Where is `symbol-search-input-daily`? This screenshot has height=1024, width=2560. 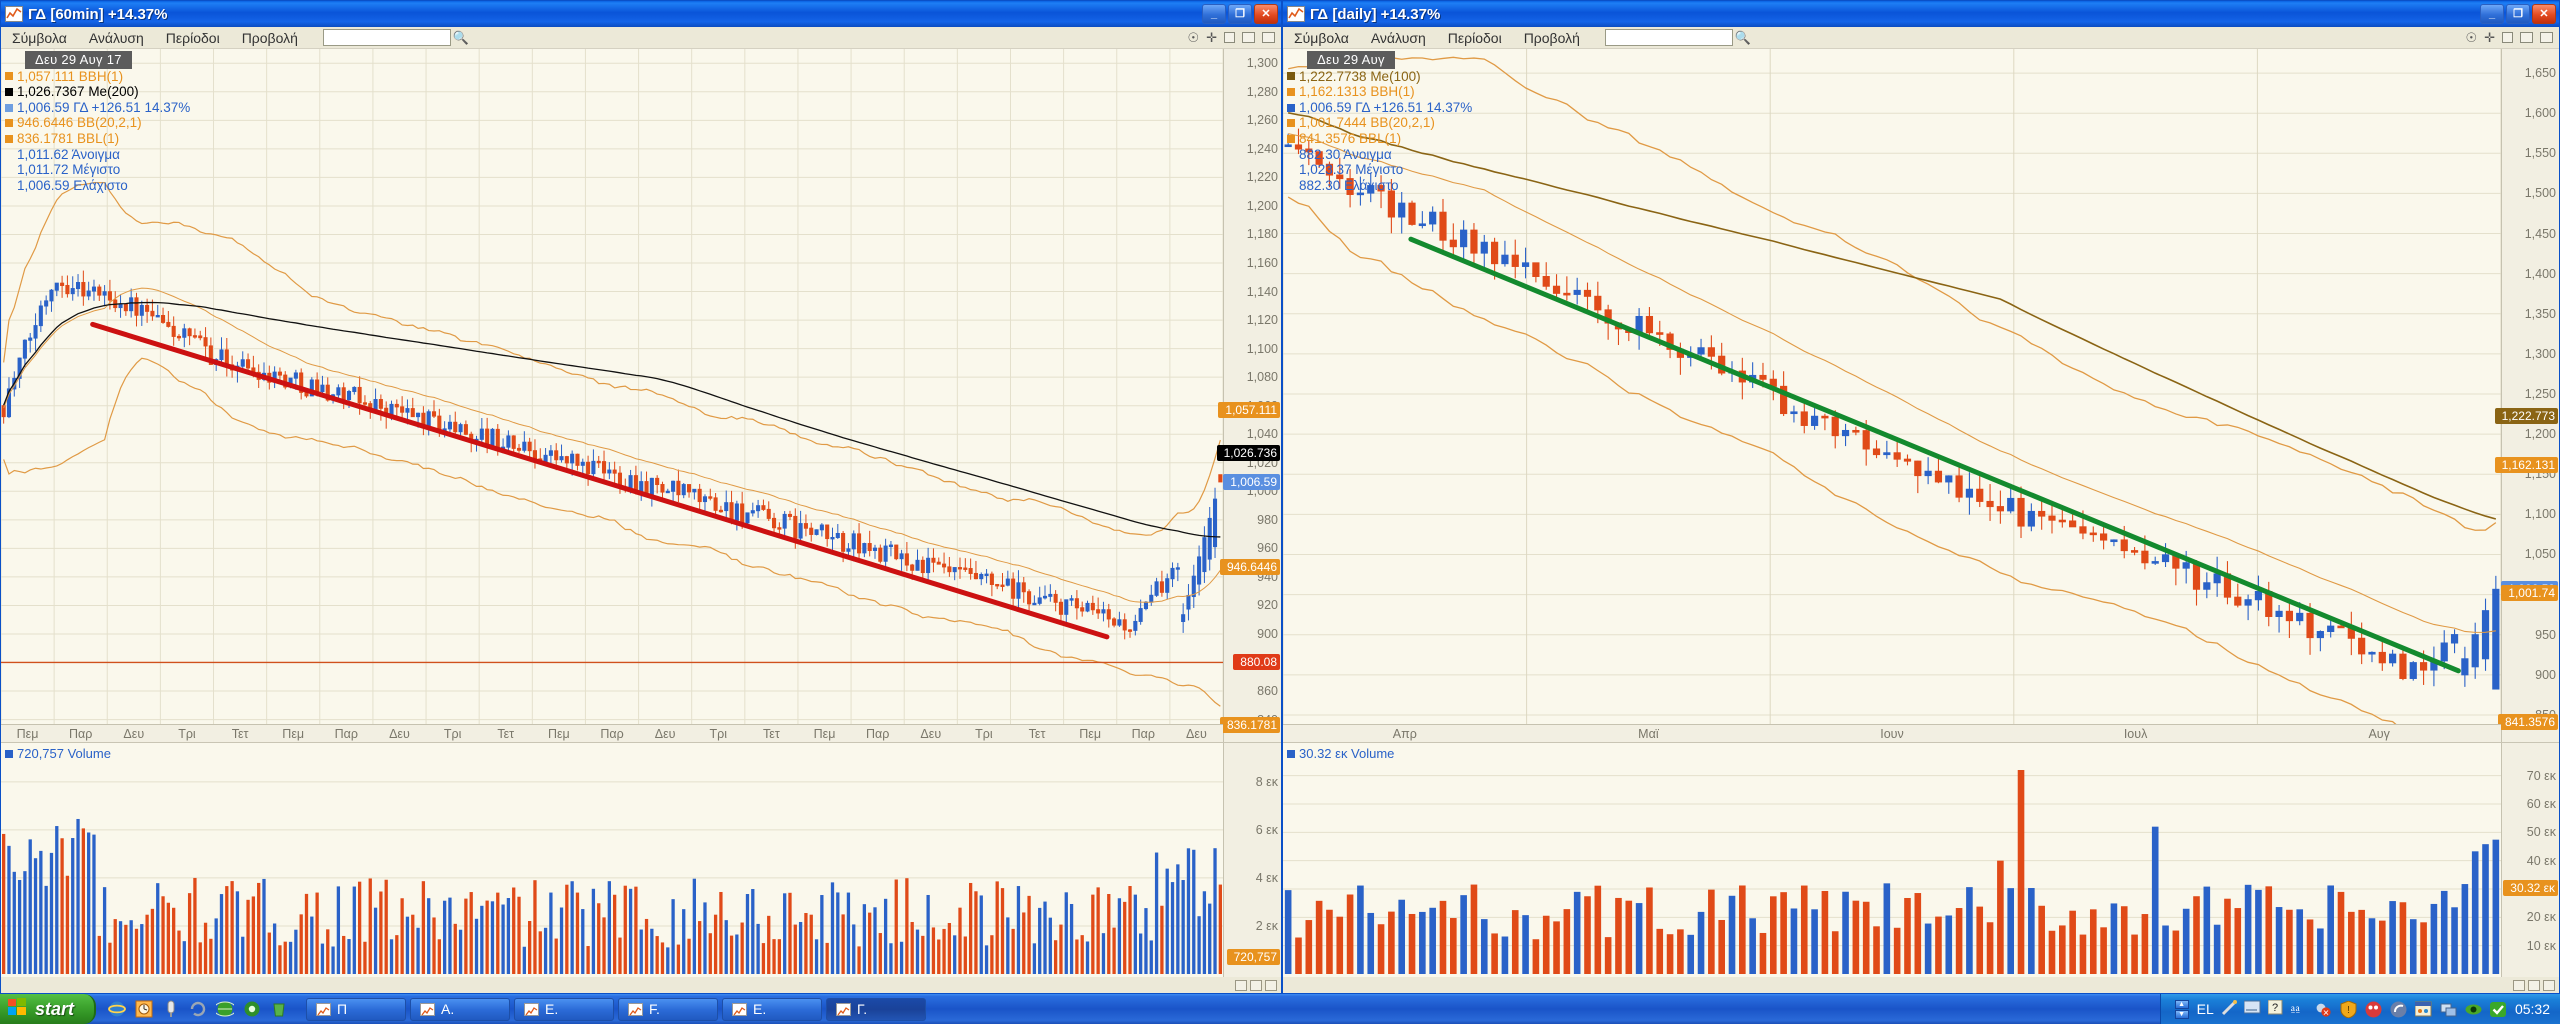
symbol-search-input-daily is located at coordinates (1668, 37).